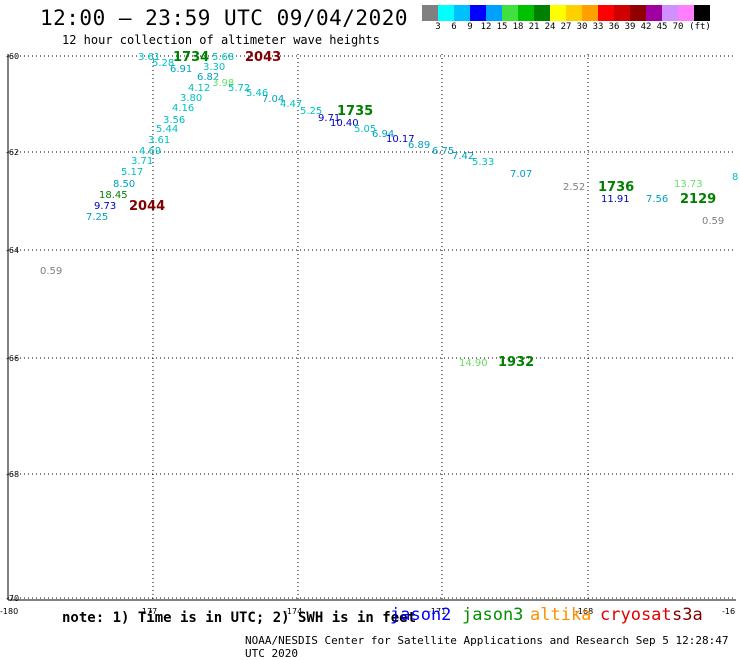 The height and width of the screenshot is (660, 740). I want to click on swh-value: 8.50, so click(124, 184).